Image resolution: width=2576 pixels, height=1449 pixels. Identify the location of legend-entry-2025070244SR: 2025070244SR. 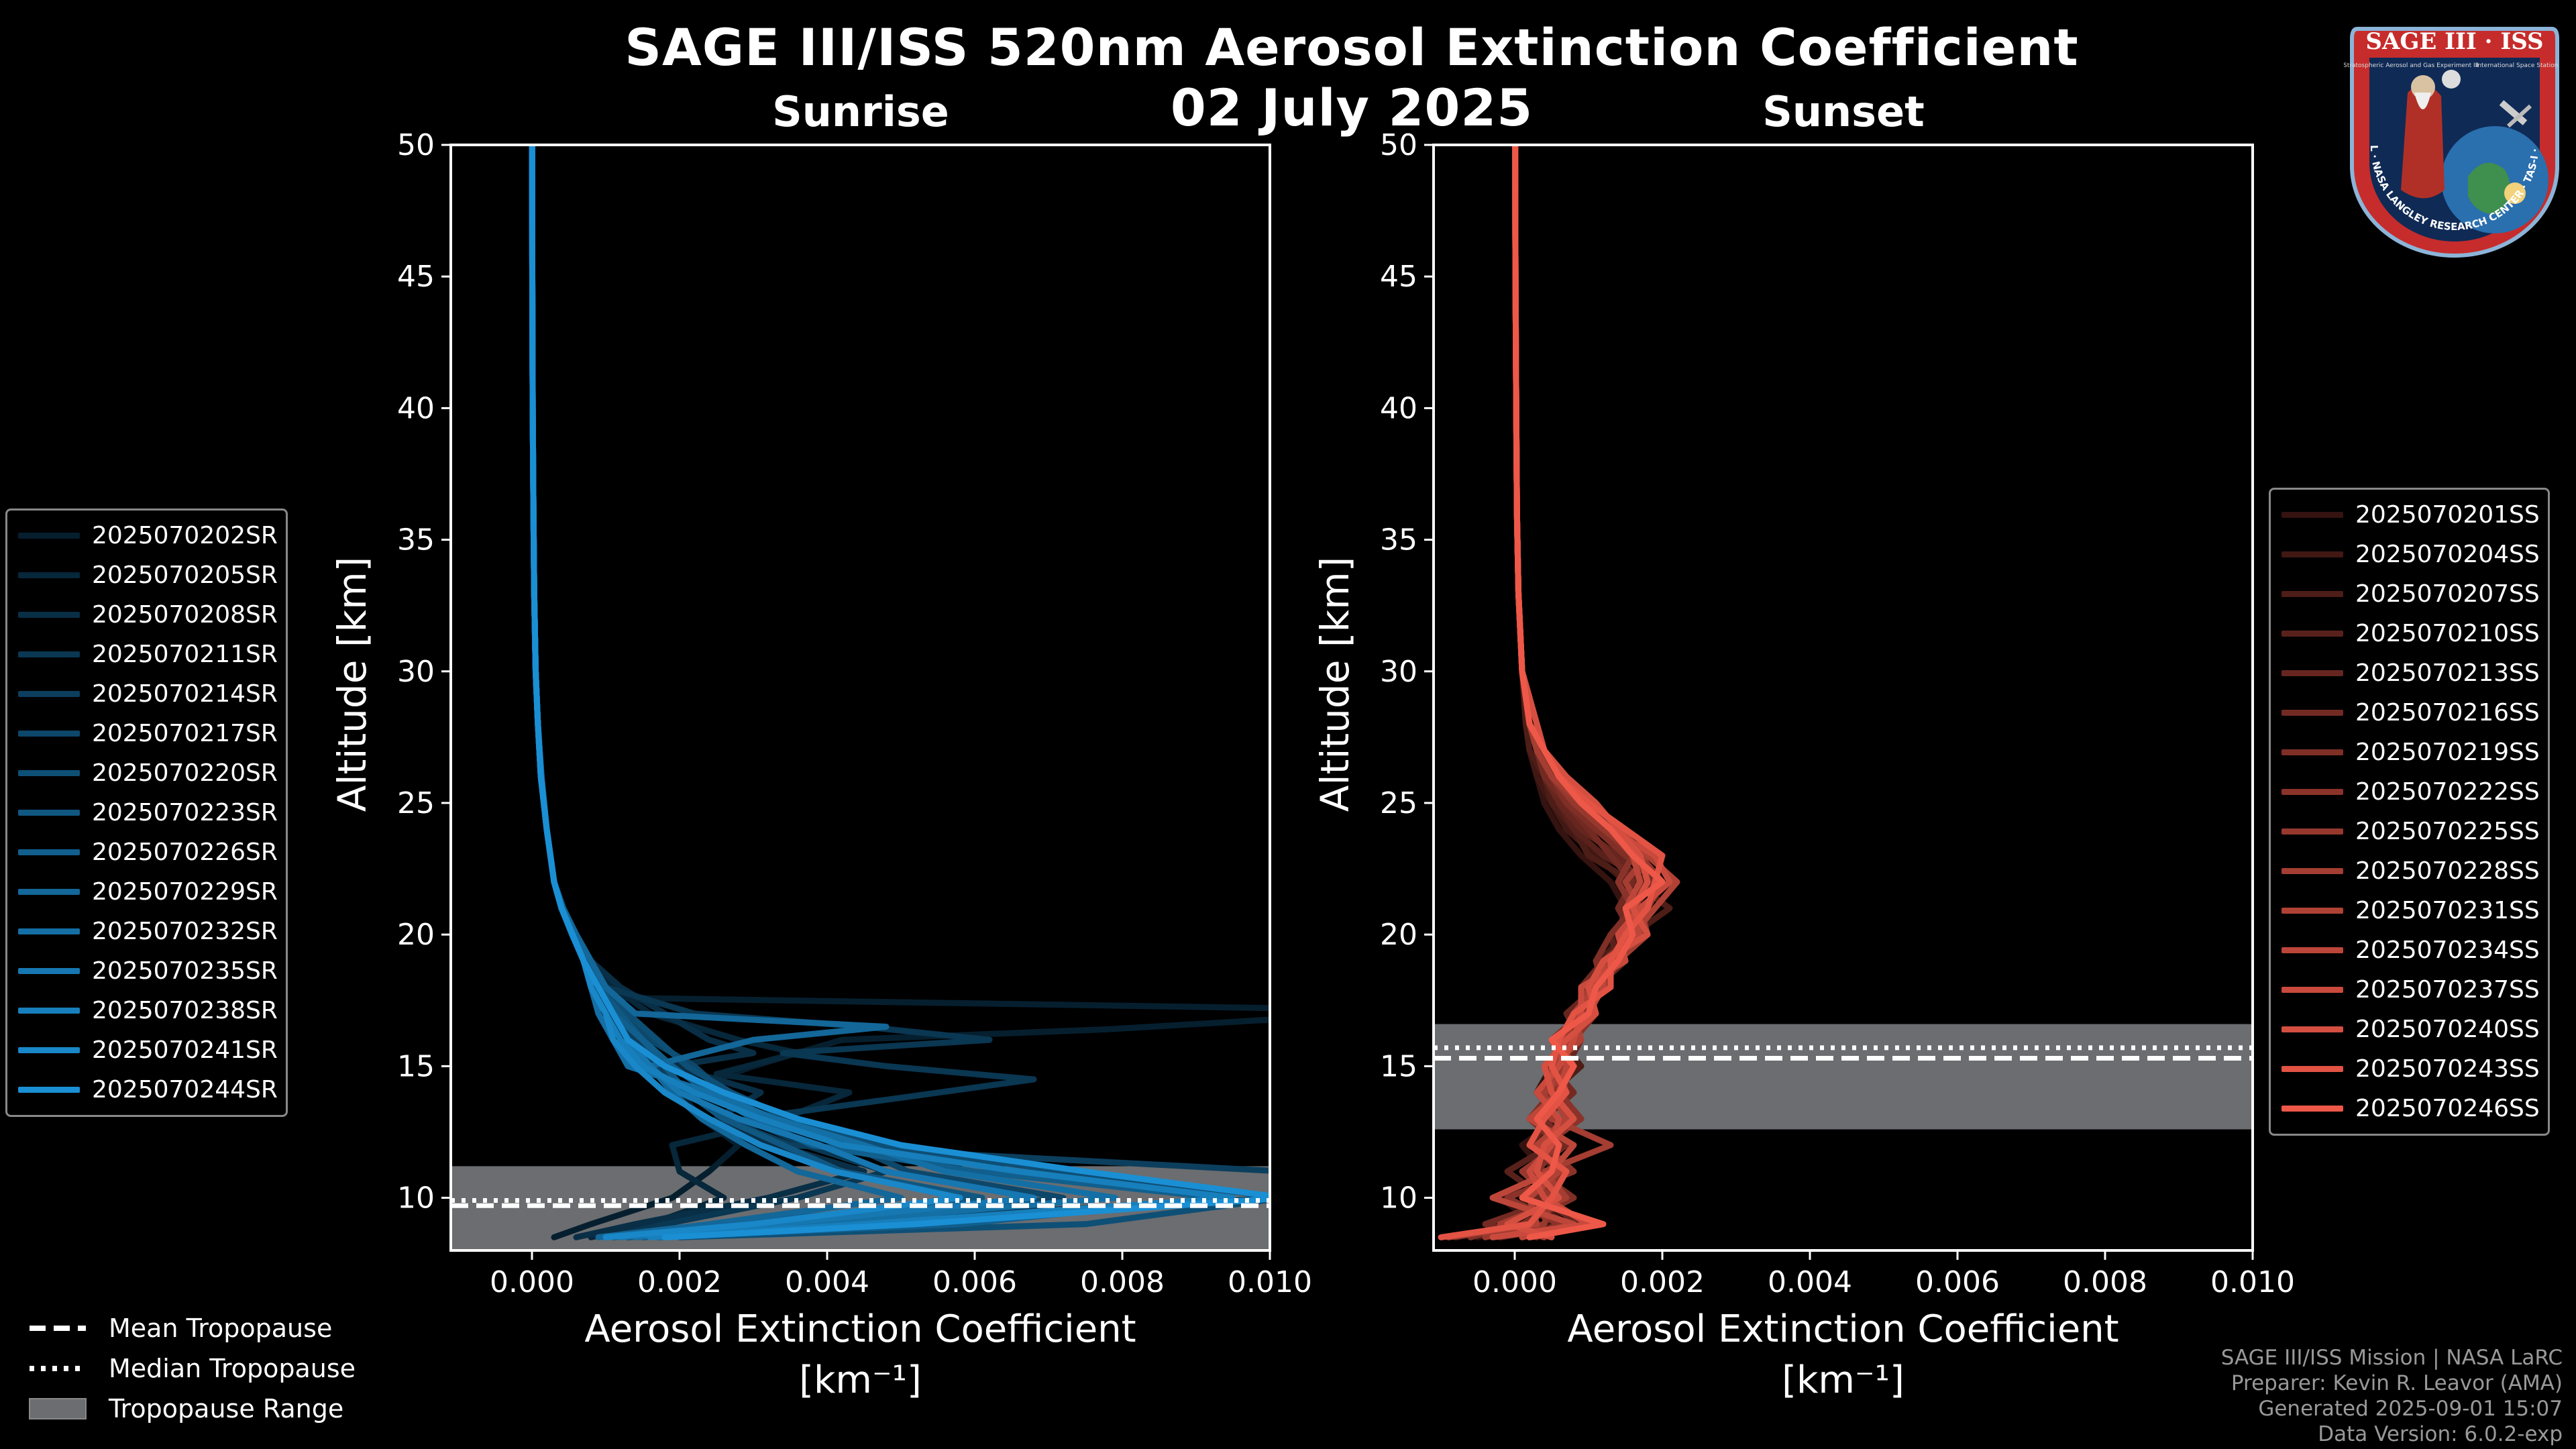
(142, 1090).